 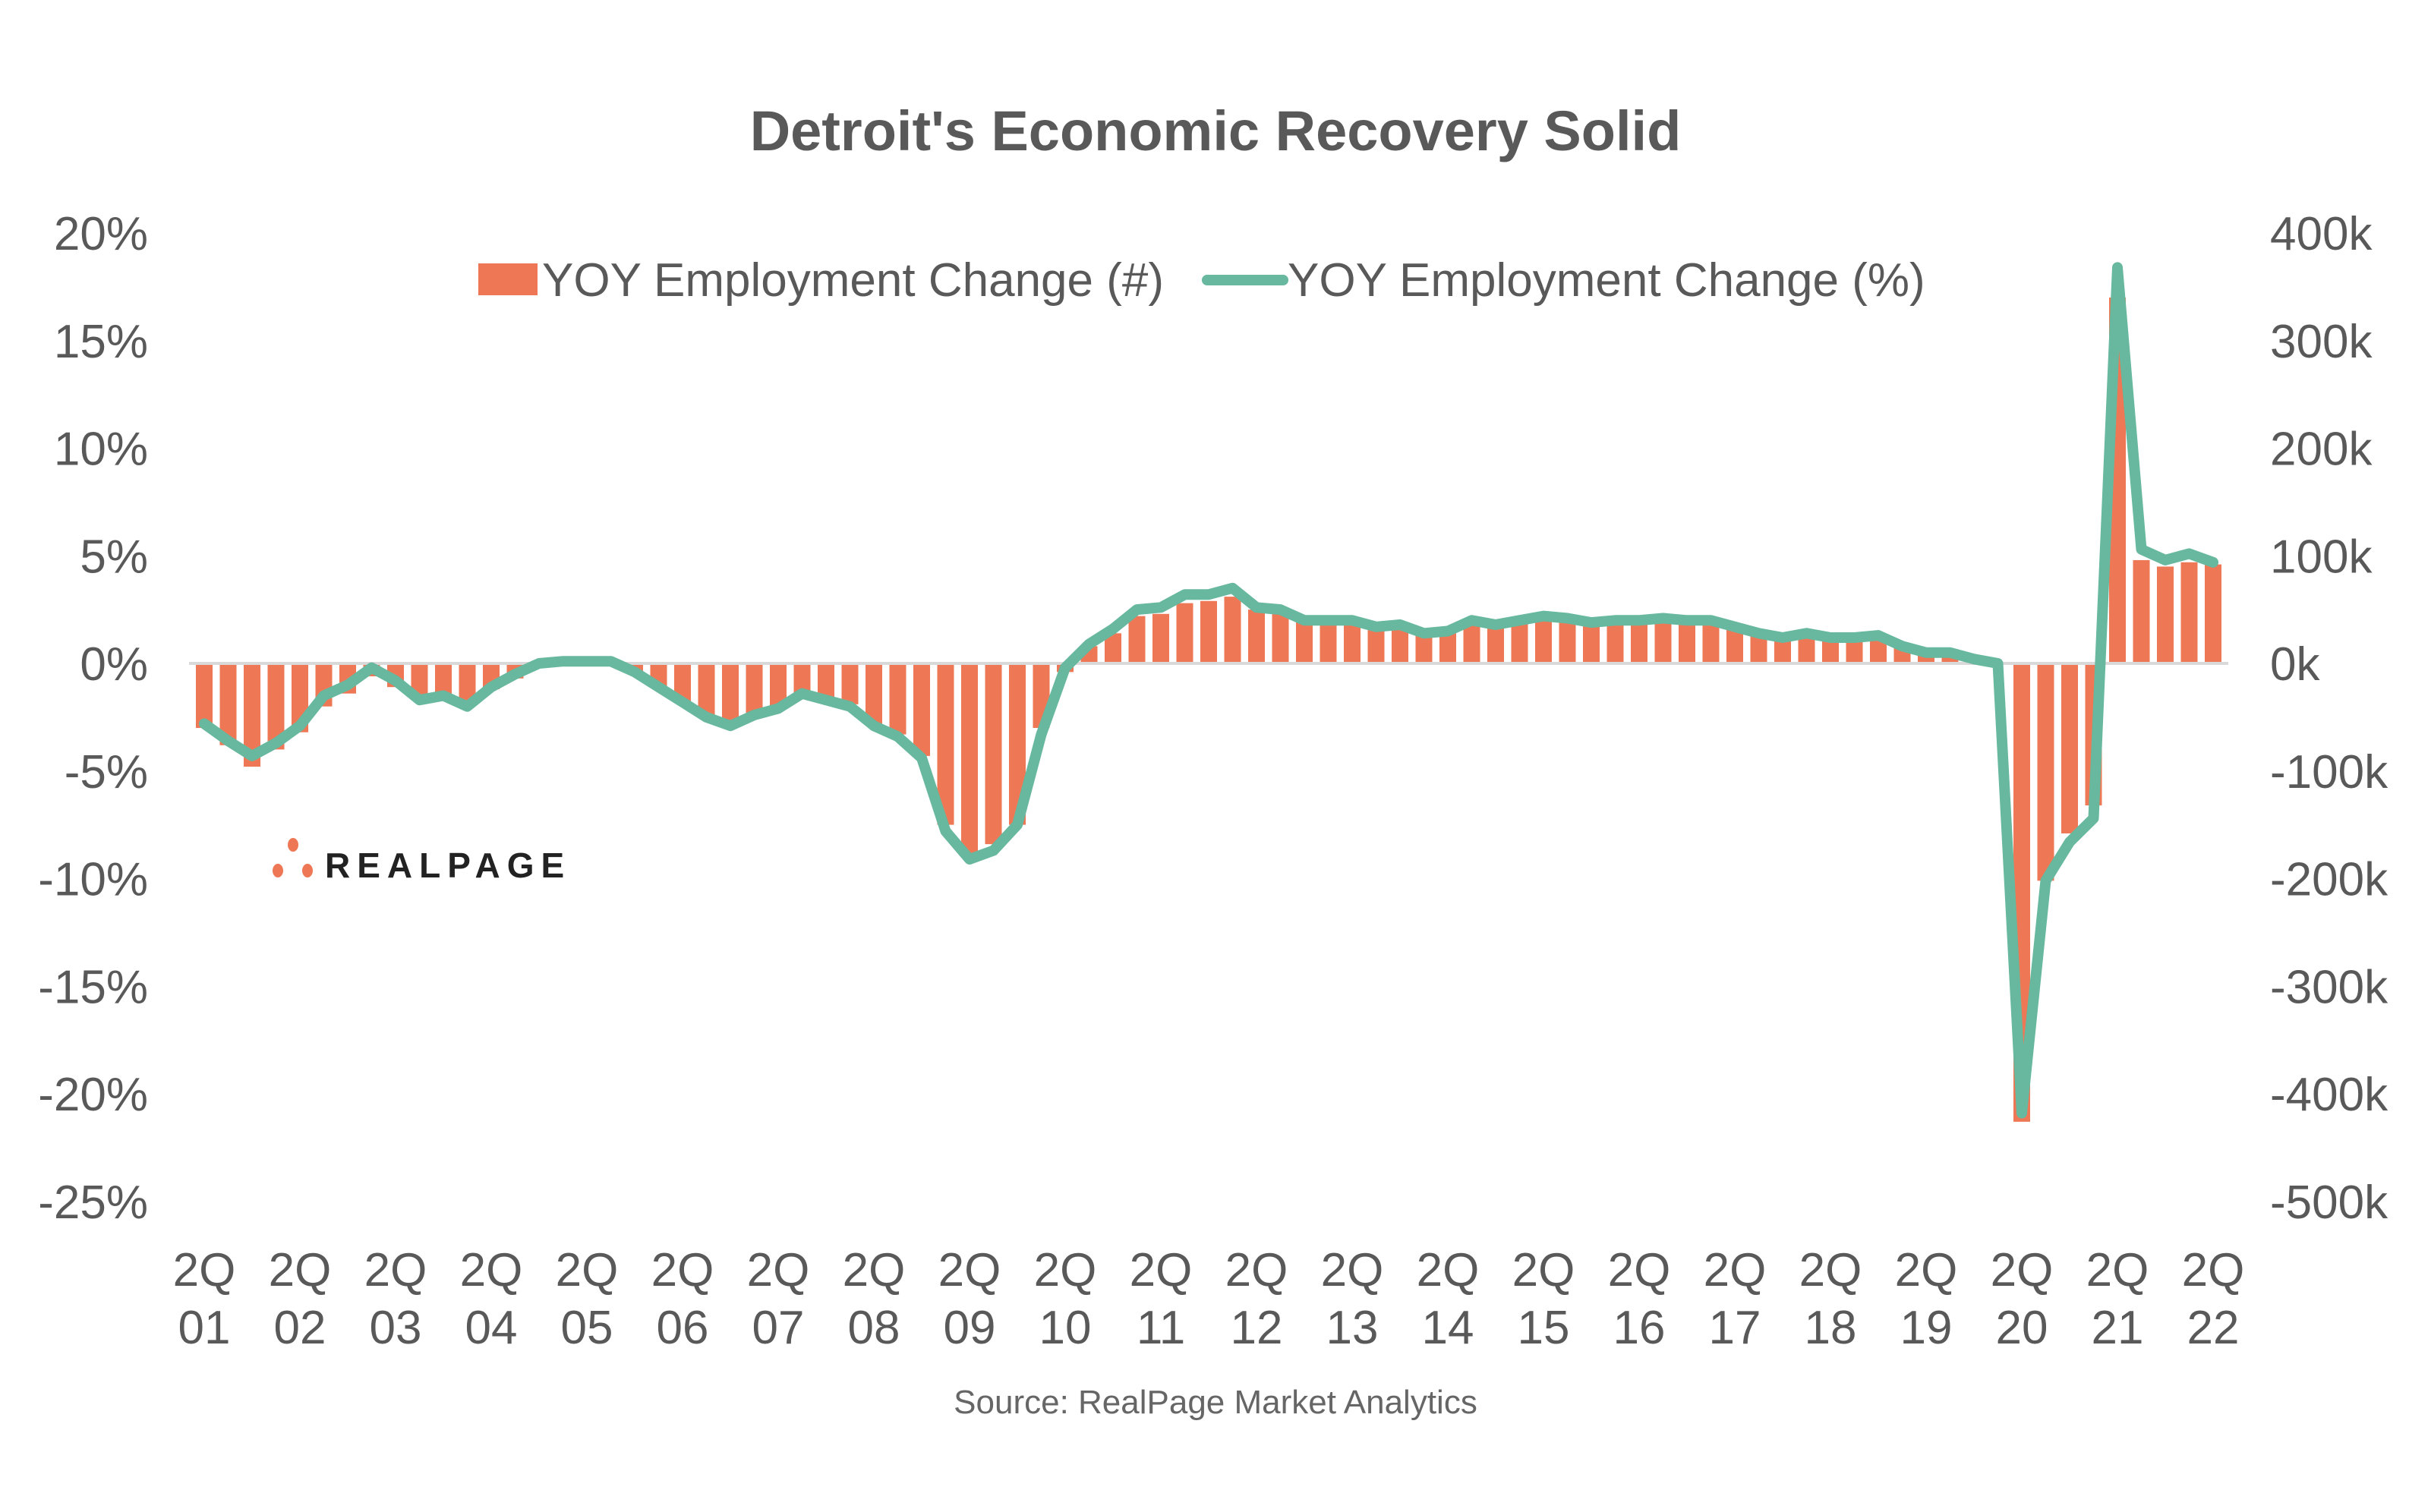 What do you see at coordinates (2295, 664) in the screenshot?
I see `right-tick-label: 0k` at bounding box center [2295, 664].